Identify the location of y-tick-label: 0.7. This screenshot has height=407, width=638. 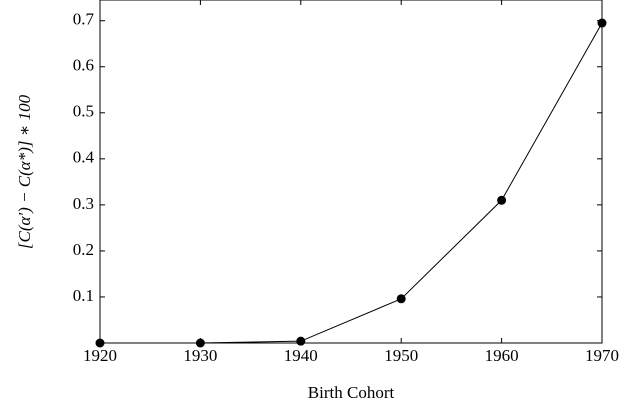
(84, 19).